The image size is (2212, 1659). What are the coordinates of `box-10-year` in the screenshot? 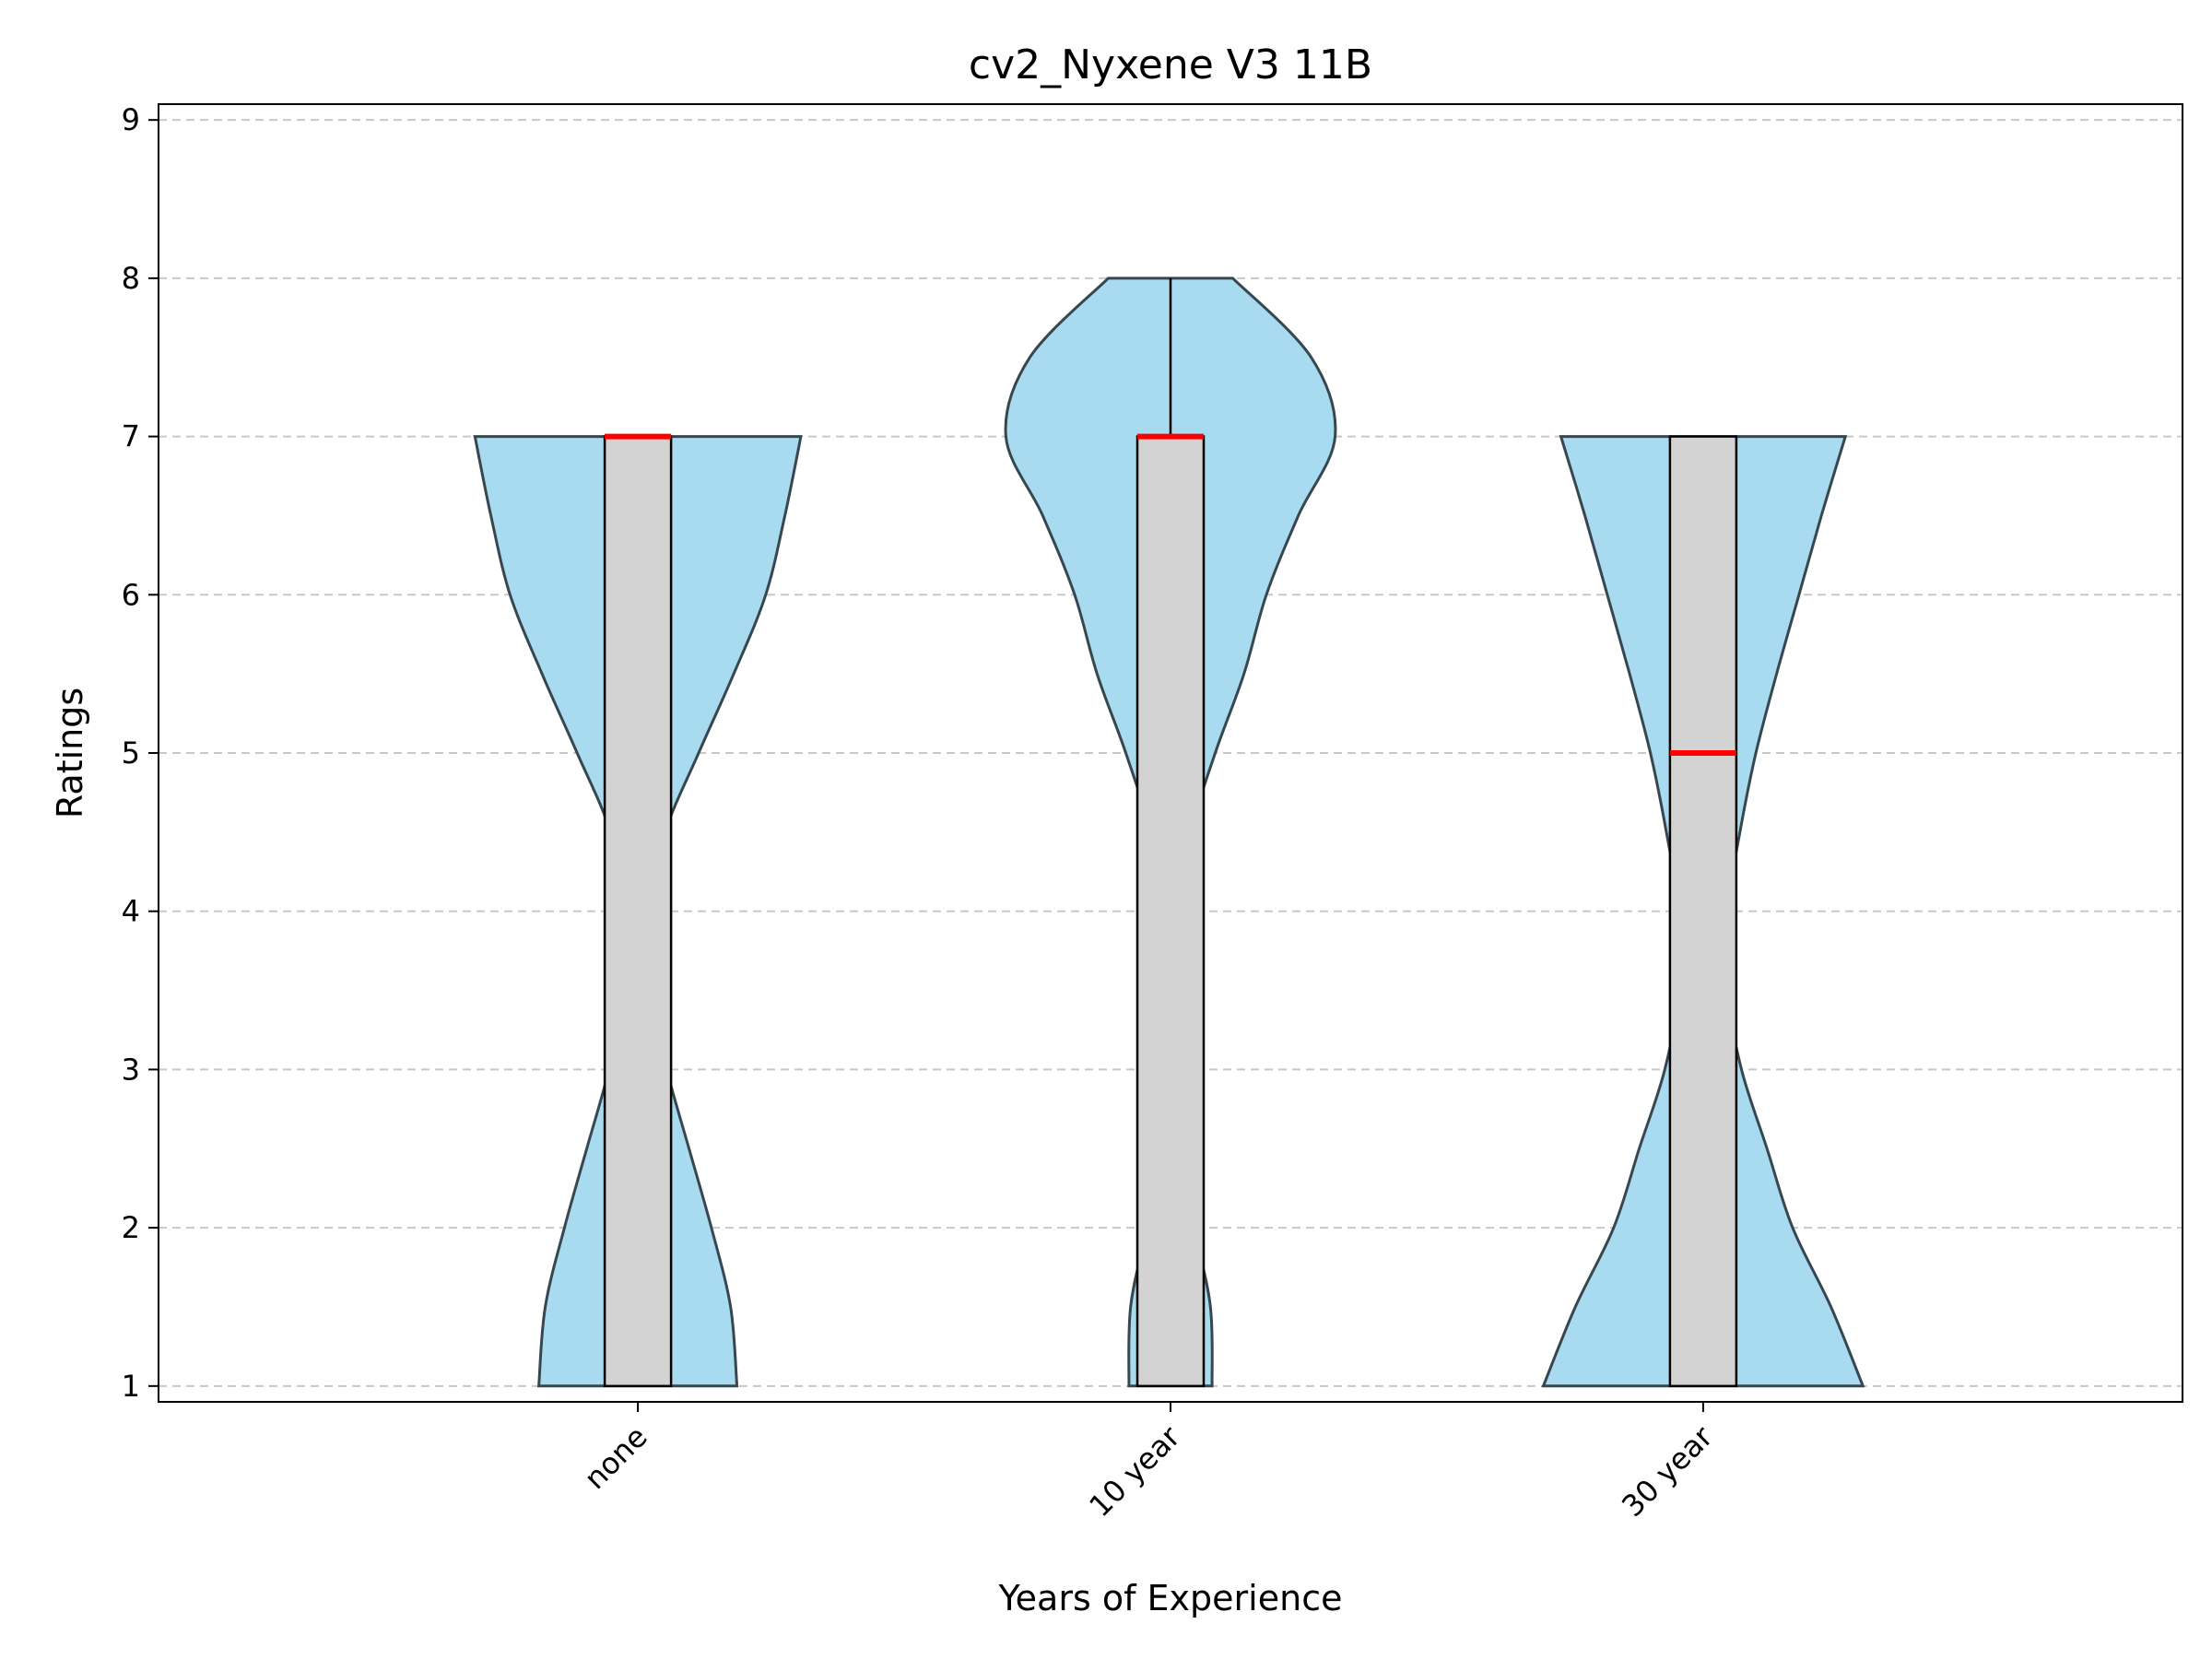 It's located at (1170, 911).